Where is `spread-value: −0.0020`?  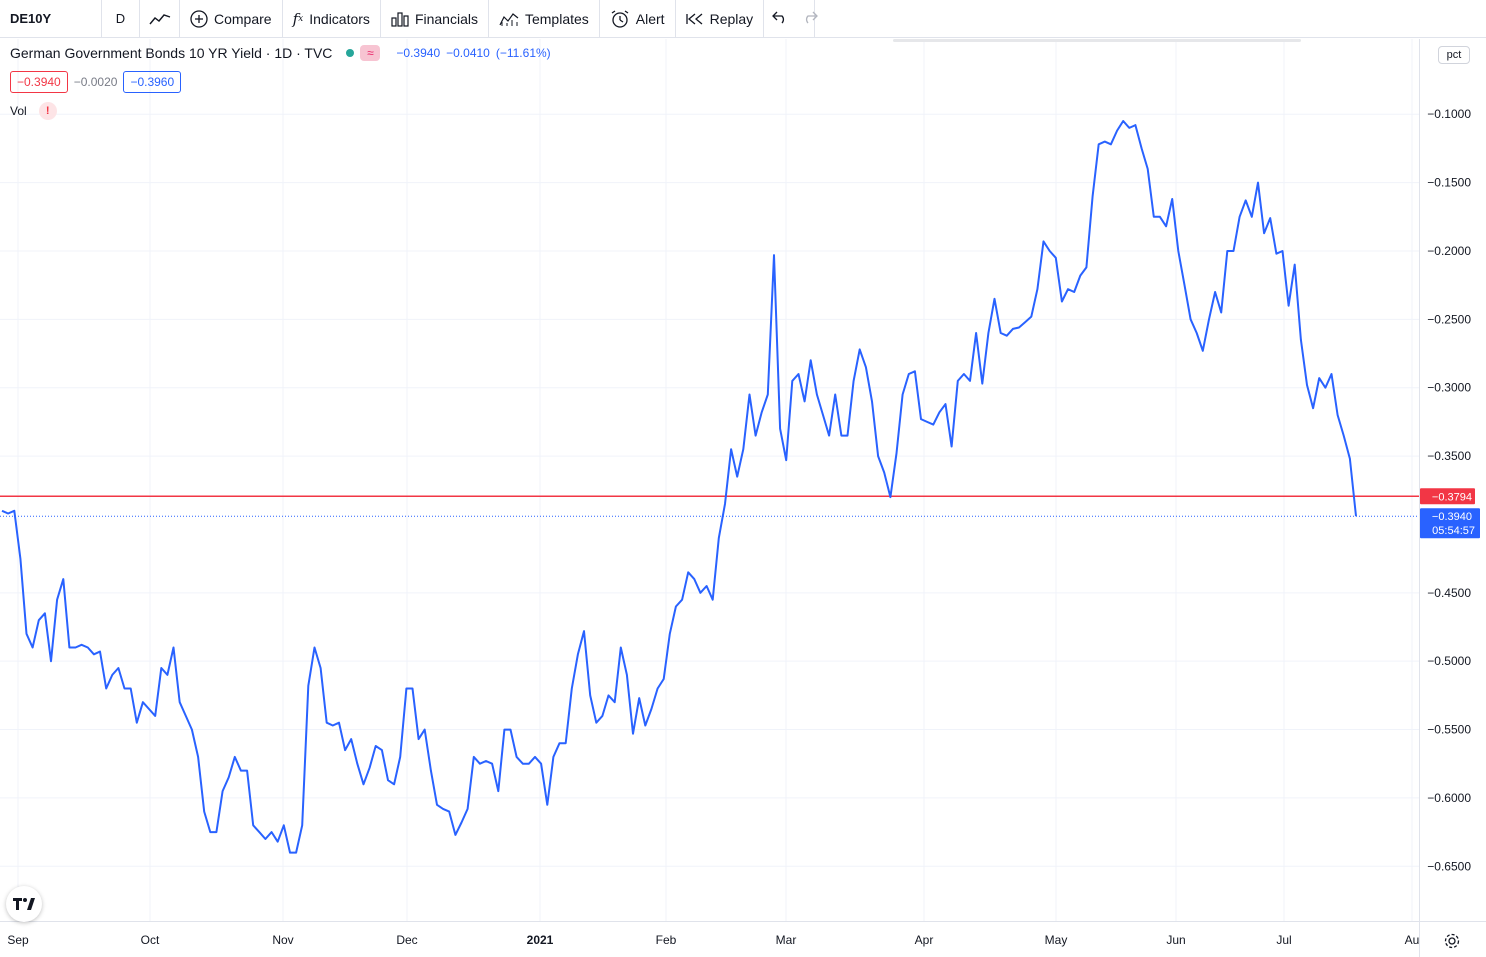 spread-value: −0.0020 is located at coordinates (95, 82).